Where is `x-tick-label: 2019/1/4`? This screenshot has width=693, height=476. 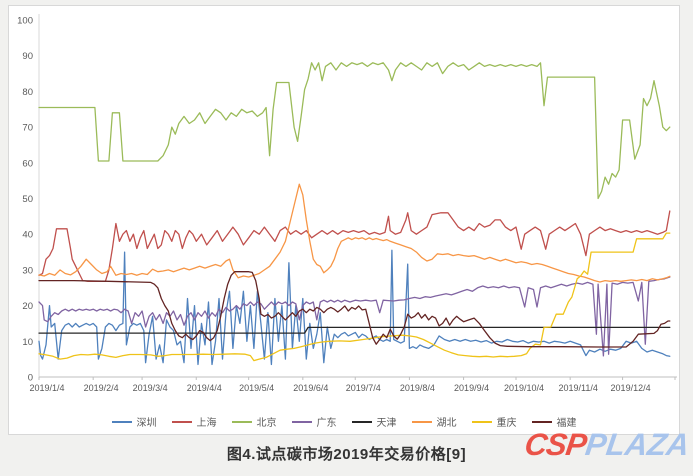 x-tick-label: 2019/1/4 is located at coordinates (46, 388).